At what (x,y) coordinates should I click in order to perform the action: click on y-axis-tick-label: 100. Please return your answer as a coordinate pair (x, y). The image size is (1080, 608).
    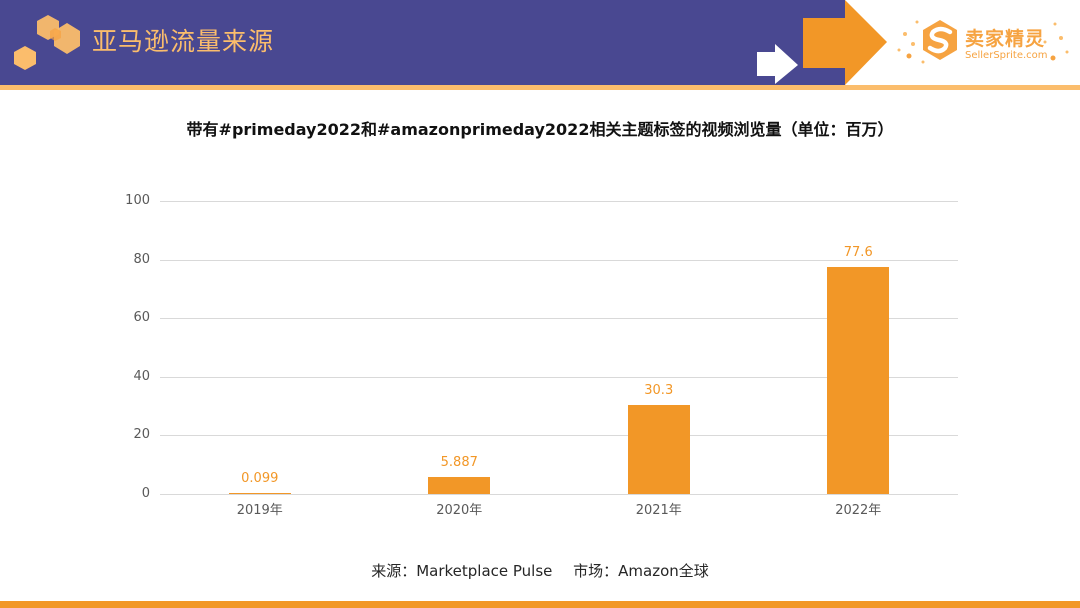
    Looking at the image, I should click on (137, 200).